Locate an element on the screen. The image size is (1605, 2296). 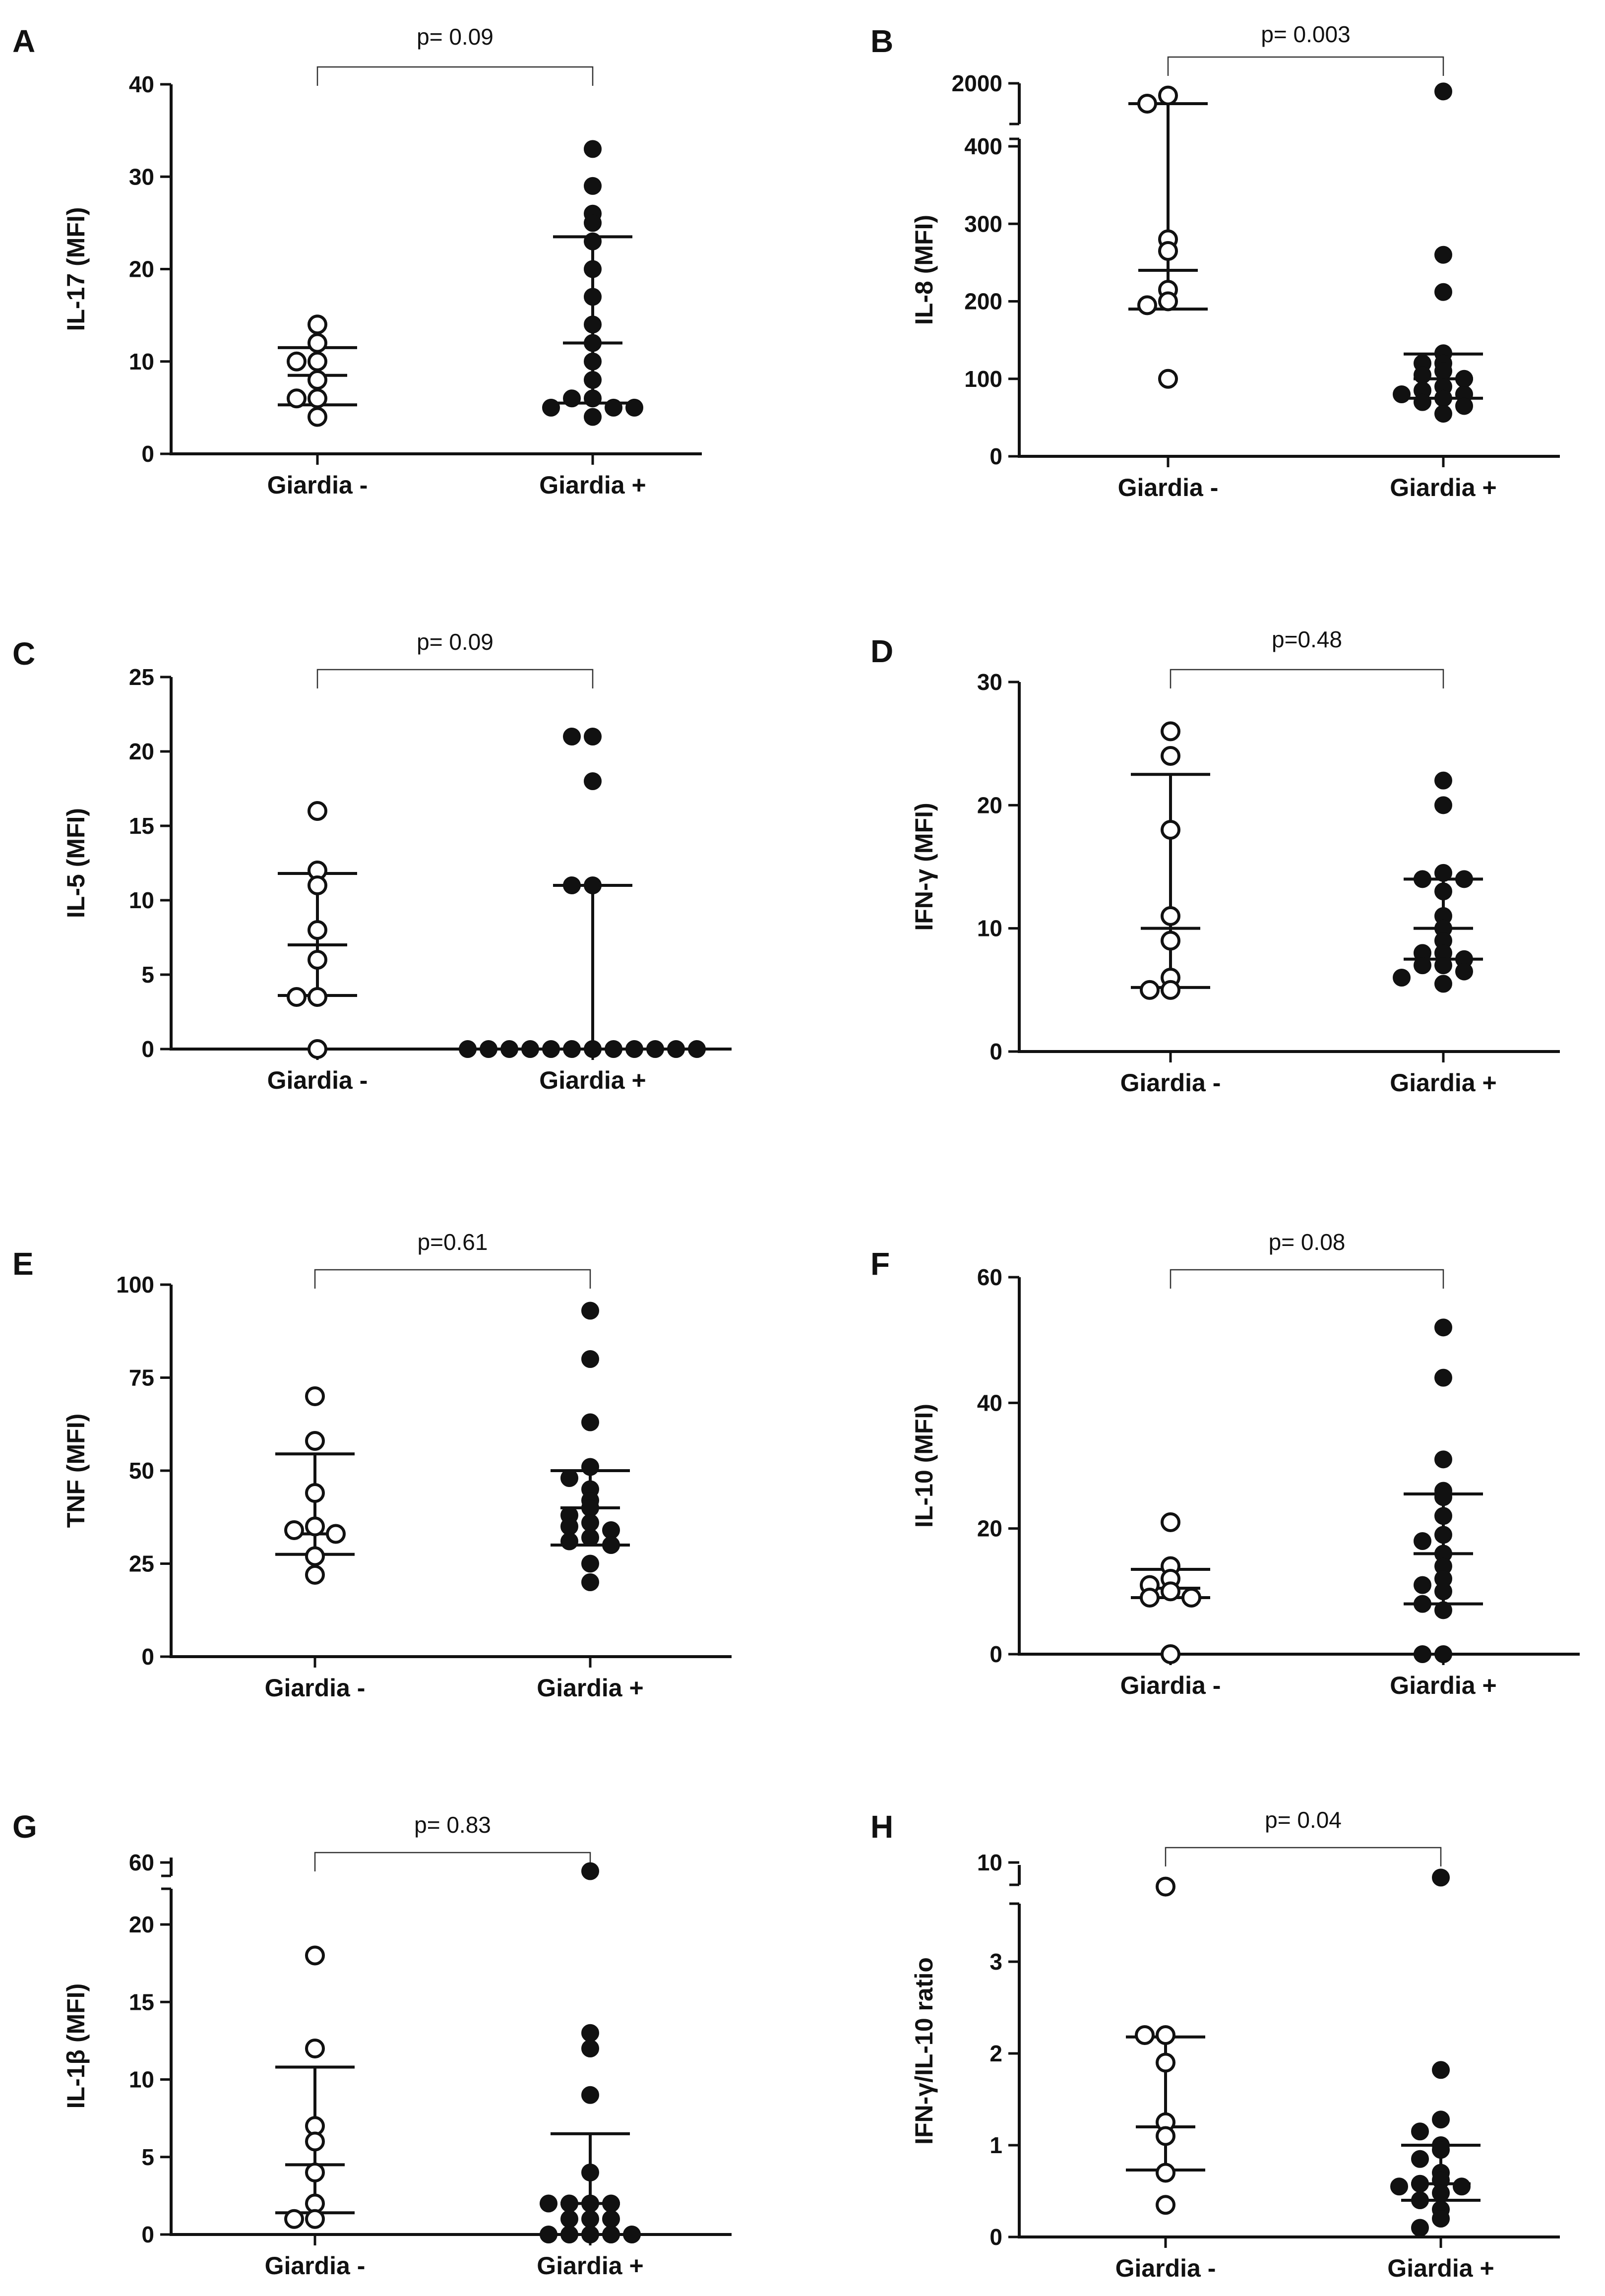
p-value-label: p= 0.003 is located at coordinates (1306, 34).